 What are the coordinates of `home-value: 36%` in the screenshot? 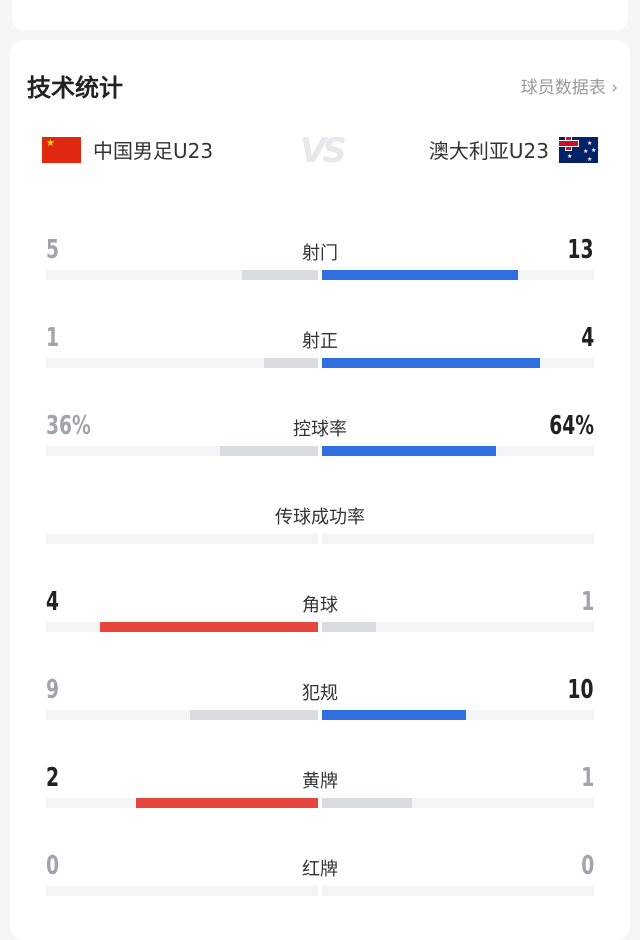 It's located at (68, 426).